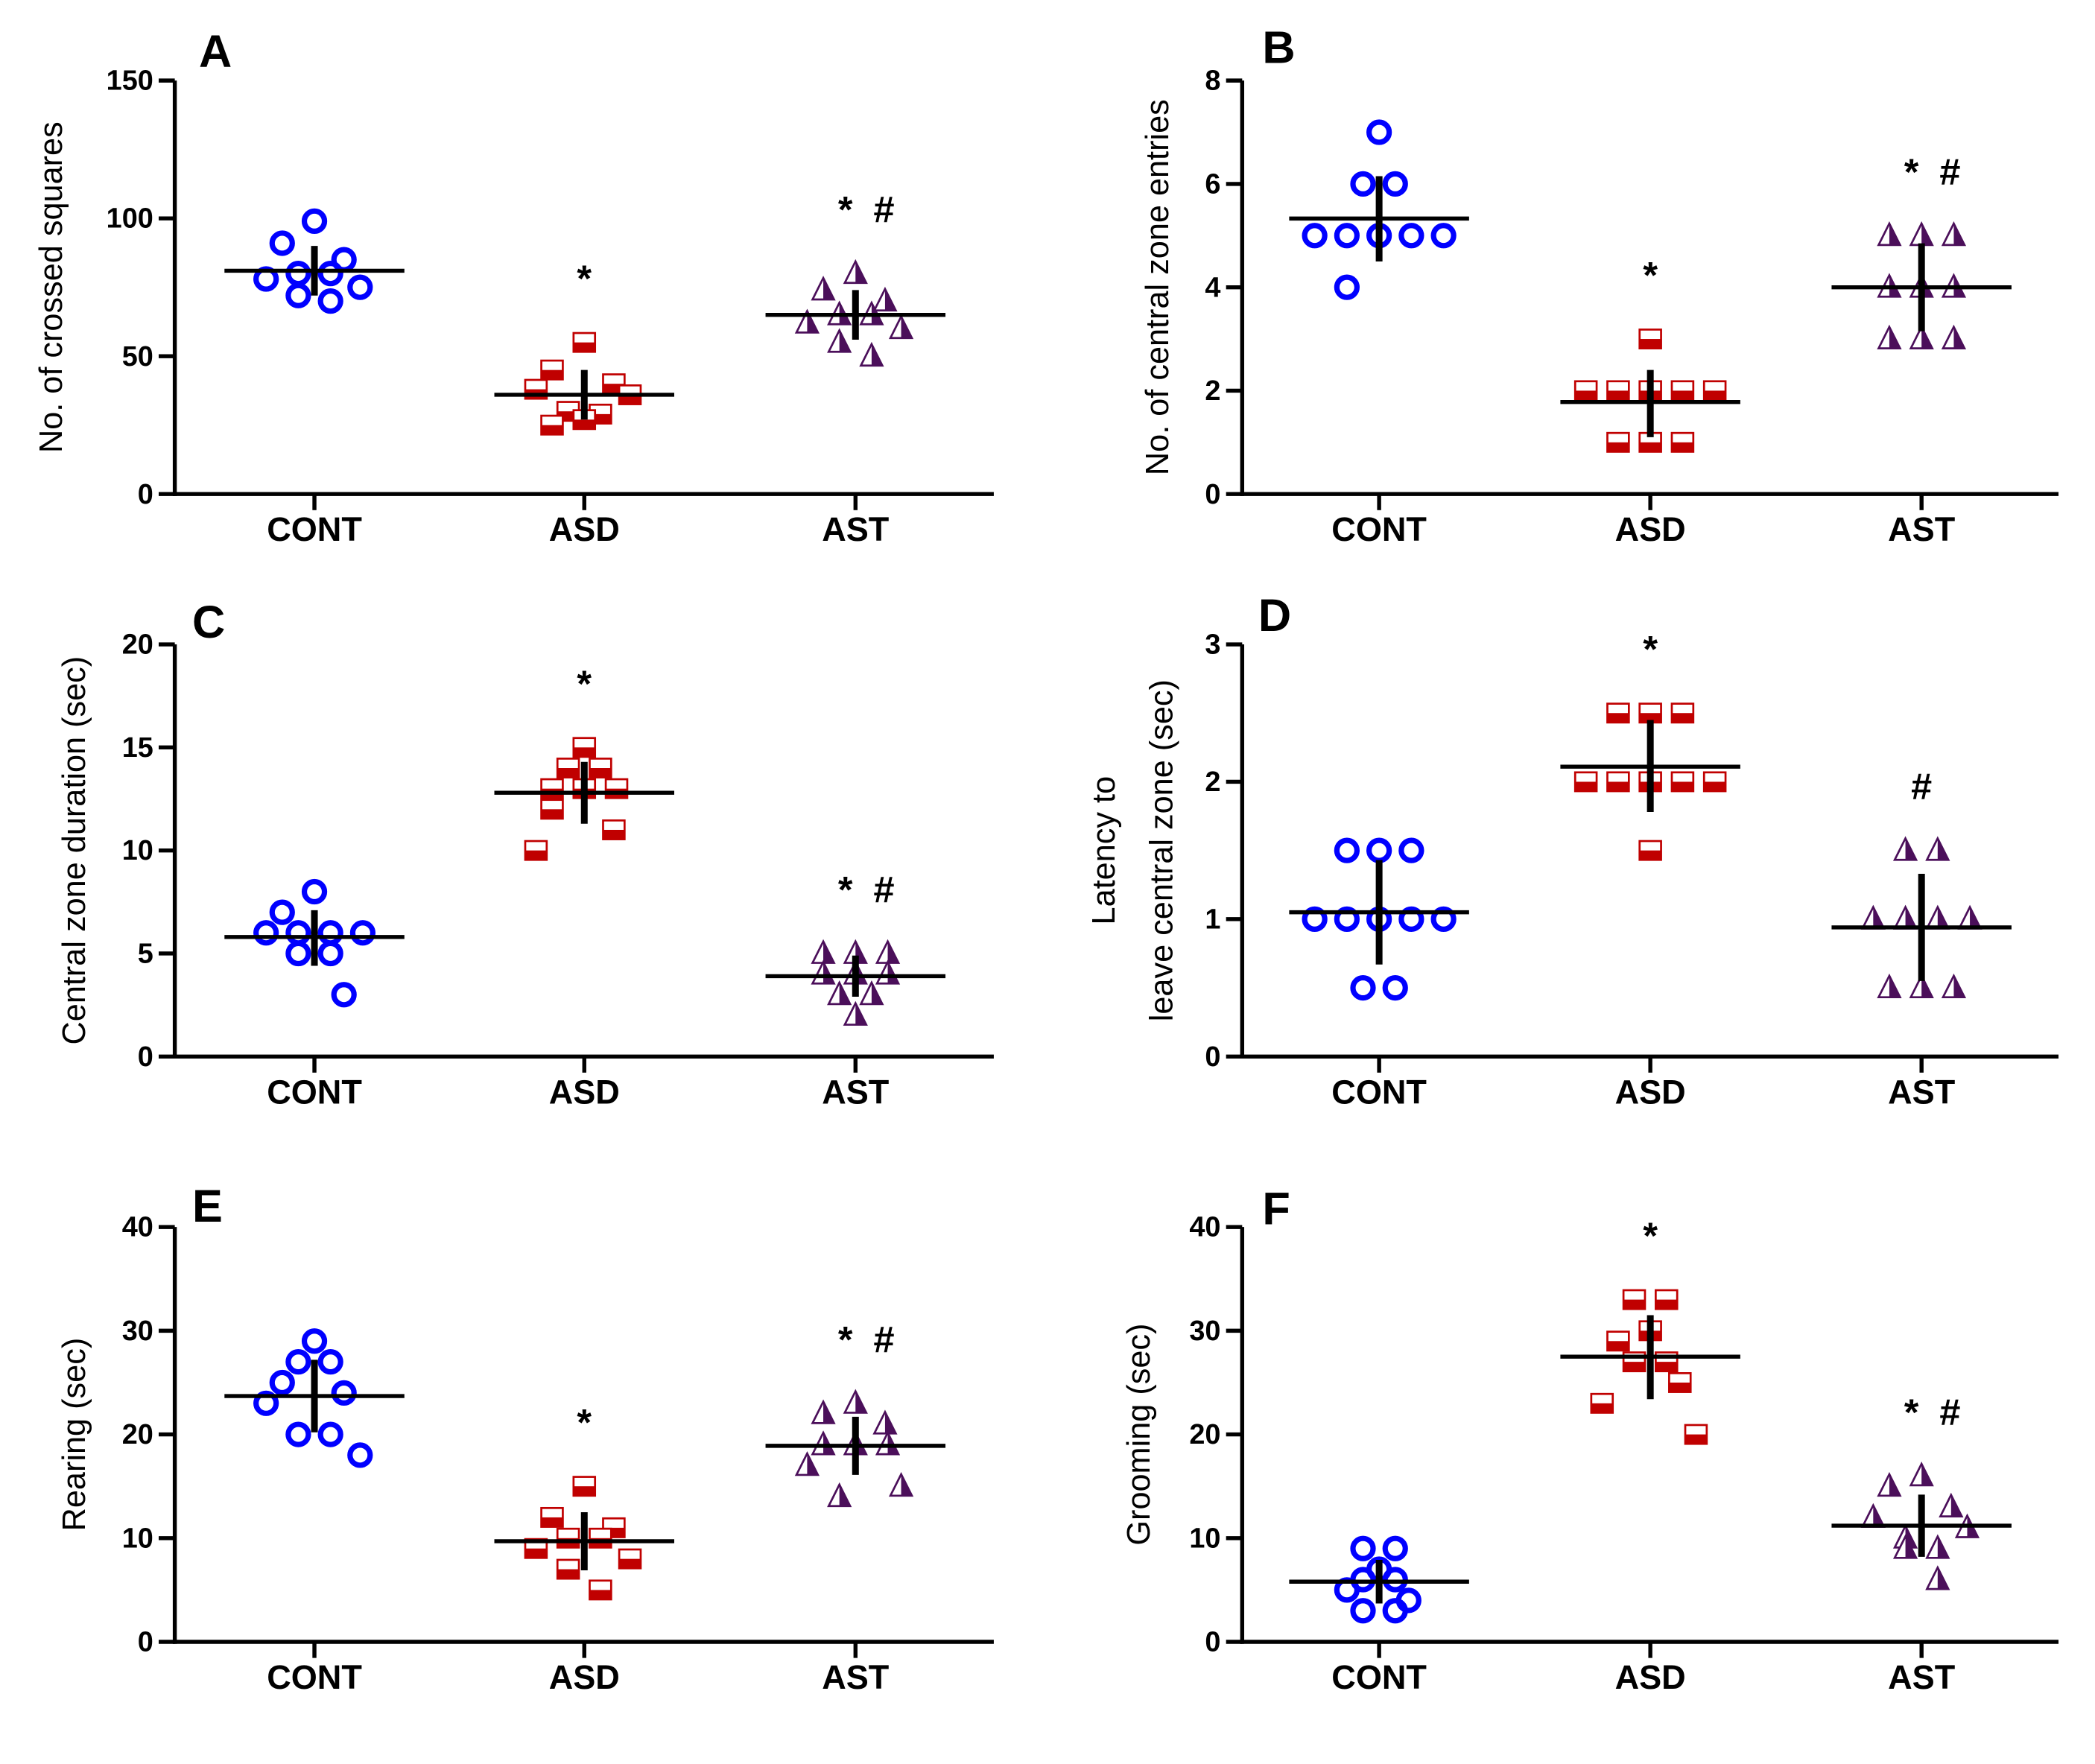 This screenshot has width=2095, height=1764. What do you see at coordinates (1278, 48) in the screenshot?
I see `panel-letter: B` at bounding box center [1278, 48].